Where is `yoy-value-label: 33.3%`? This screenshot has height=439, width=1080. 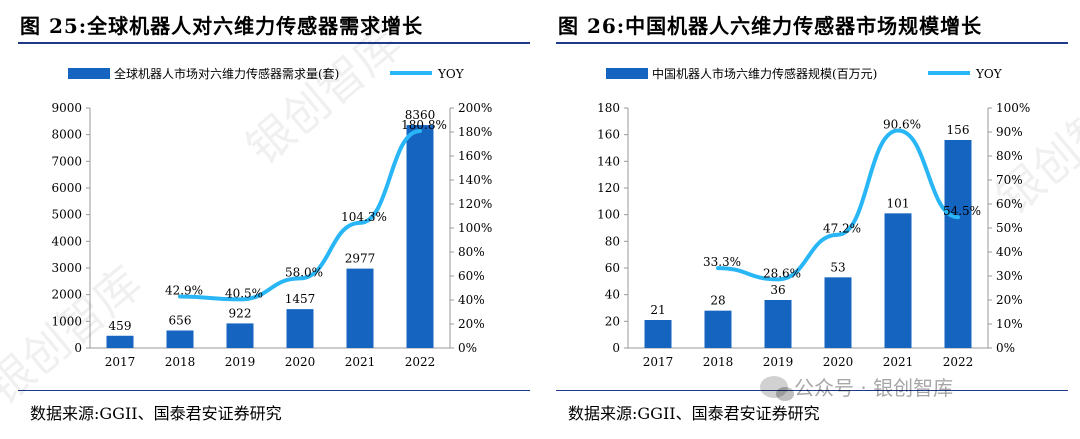
yoy-value-label: 33.3% is located at coordinates (722, 262).